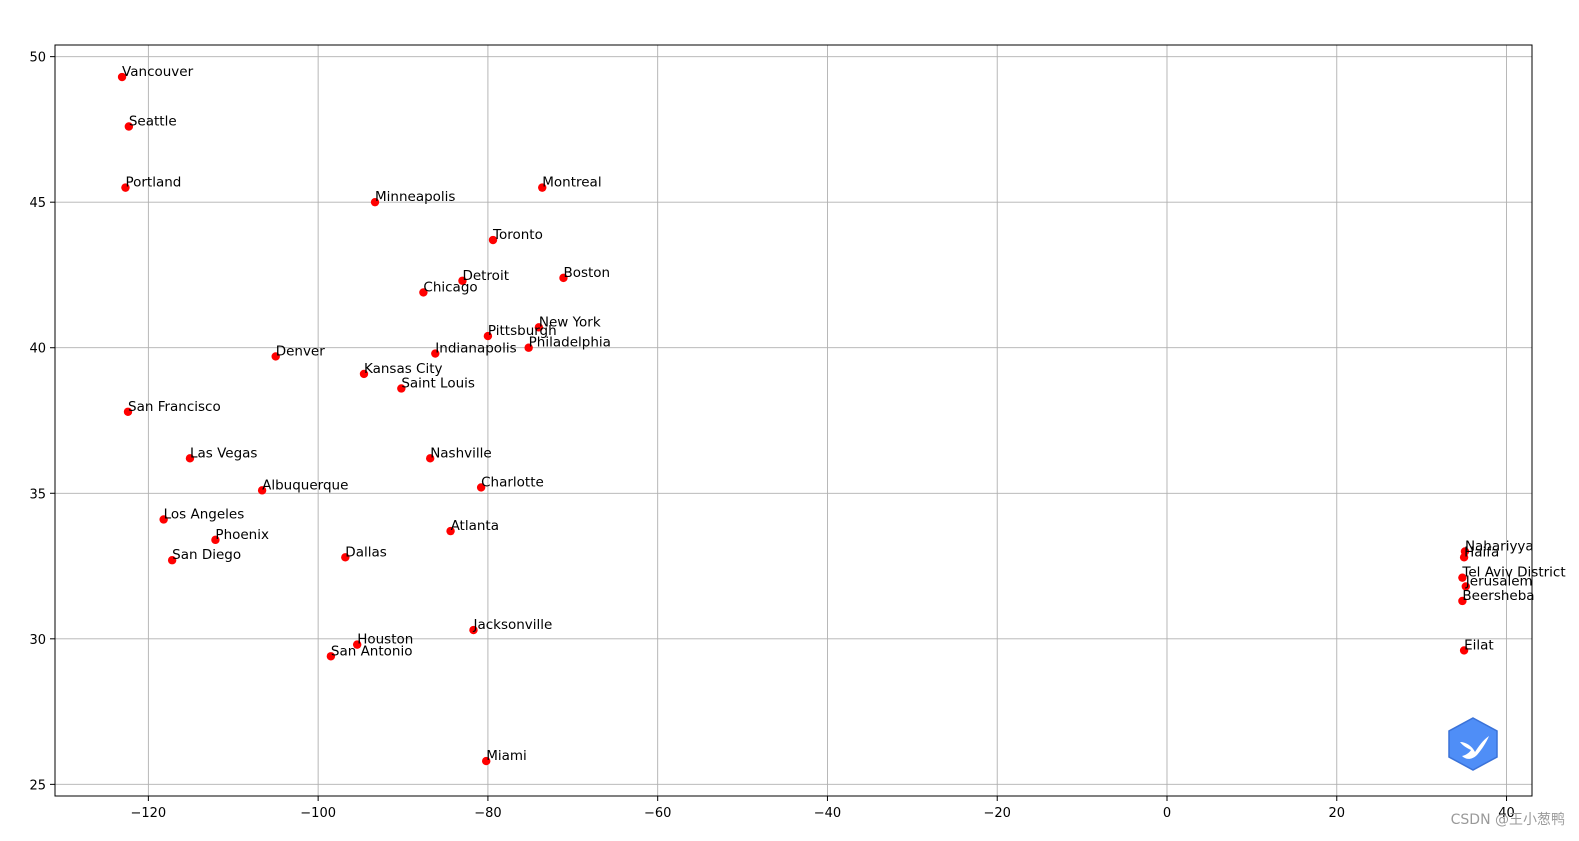 This screenshot has height=841, width=1579. What do you see at coordinates (1499, 581) in the screenshot?
I see `point-label: Jerusalem` at bounding box center [1499, 581].